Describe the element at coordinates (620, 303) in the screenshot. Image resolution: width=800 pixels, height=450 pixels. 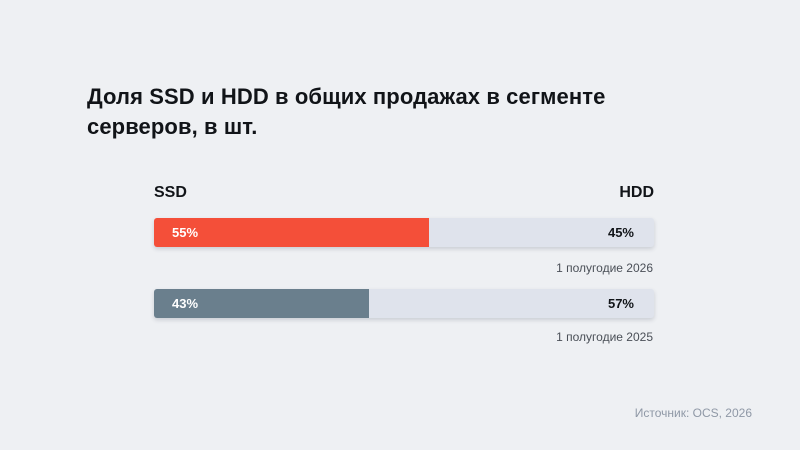
I see `bar-label-hdd-2025: 57%` at that location.